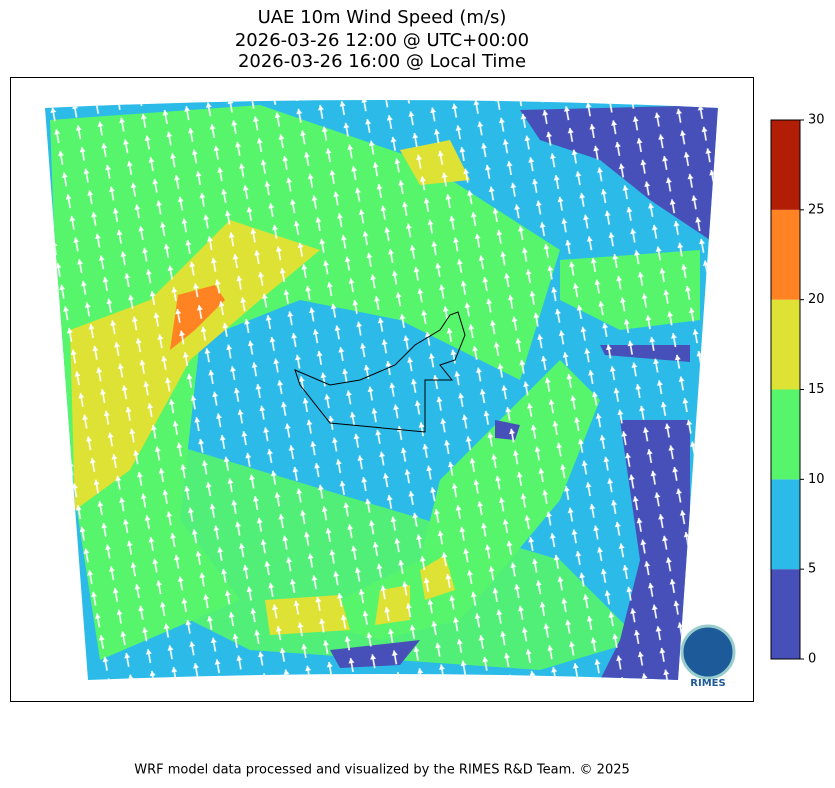 This screenshot has height=788, width=835. Describe the element at coordinates (816, 120) in the screenshot. I see `colorbar-tick-label: 30` at that location.